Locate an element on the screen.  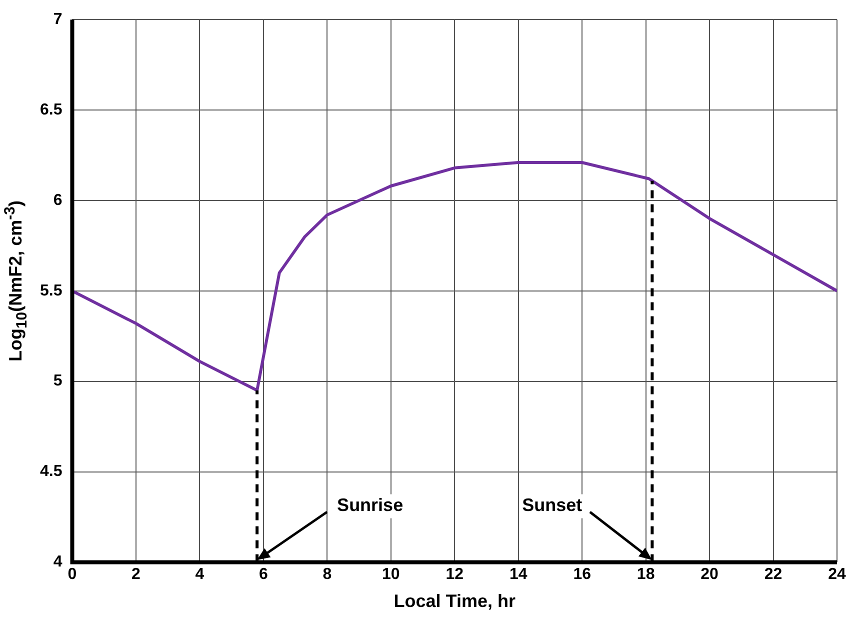
annotation: Sunset is located at coordinates (552, 505).